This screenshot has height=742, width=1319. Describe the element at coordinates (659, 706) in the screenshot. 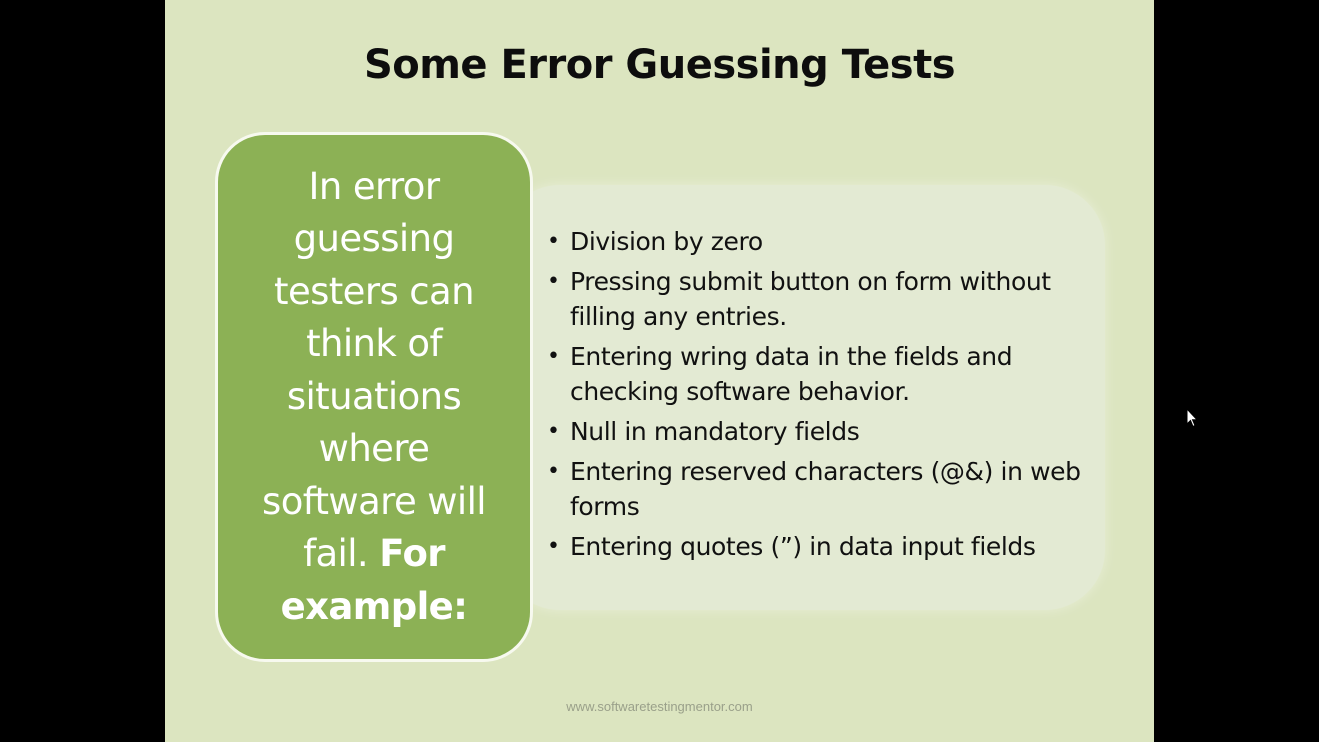

I see `footer-url: www.softwaretestingmentor.com` at that location.